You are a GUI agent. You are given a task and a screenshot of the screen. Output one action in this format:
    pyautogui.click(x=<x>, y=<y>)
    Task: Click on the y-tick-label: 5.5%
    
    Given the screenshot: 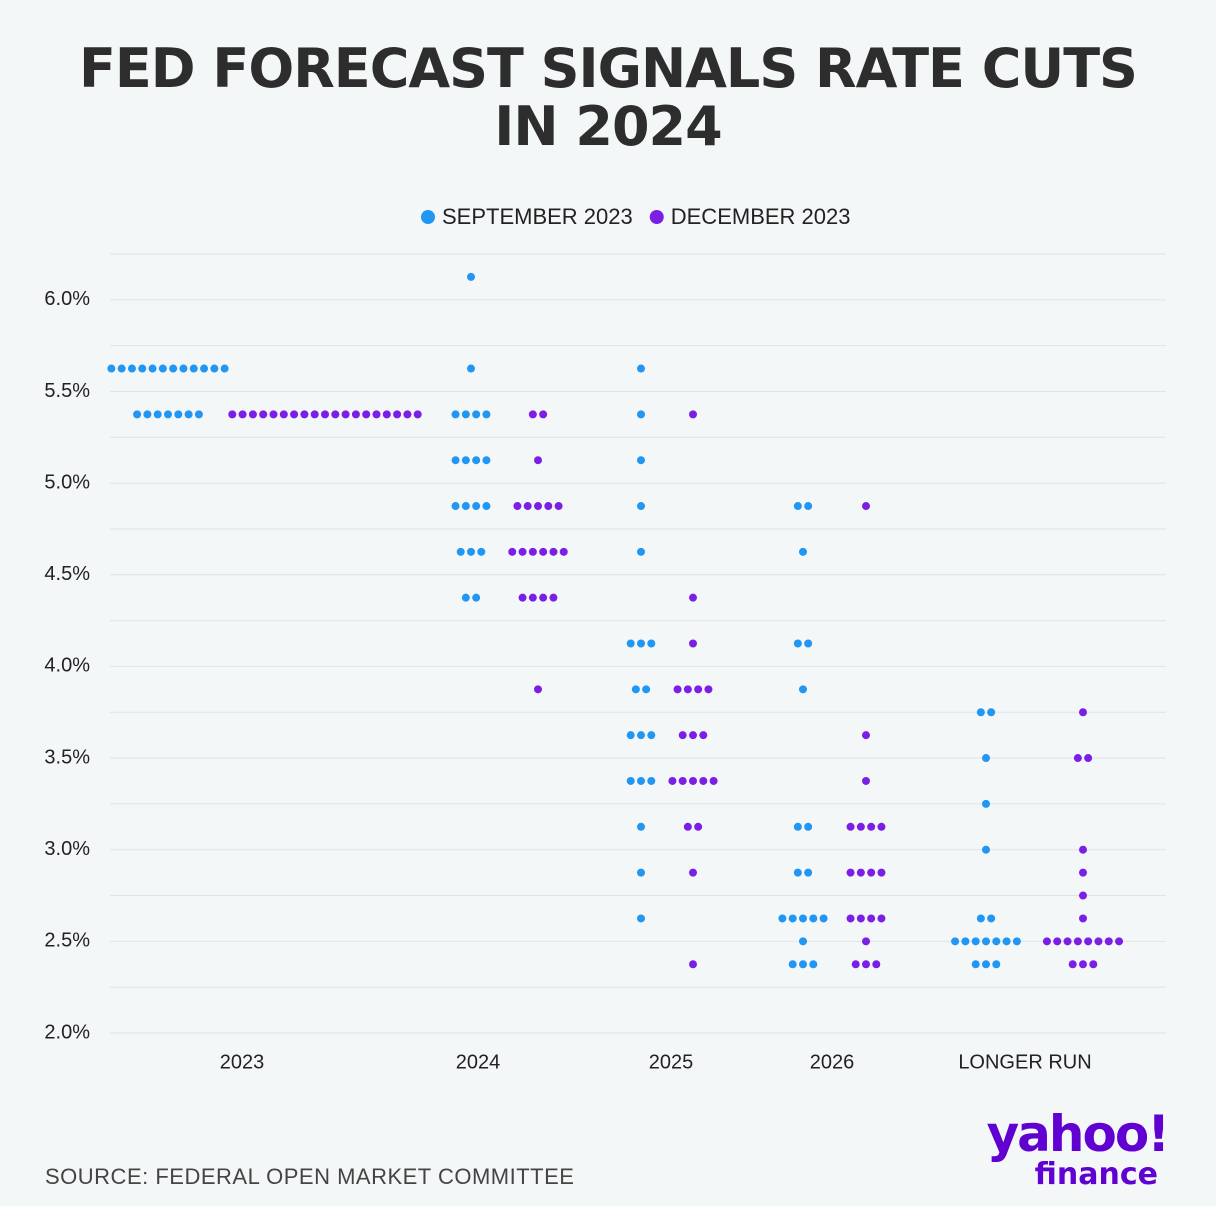 What is the action you would take?
    pyautogui.click(x=67, y=391)
    